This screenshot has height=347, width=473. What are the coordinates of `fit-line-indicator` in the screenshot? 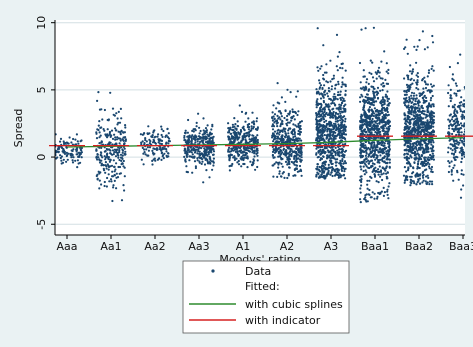 It's located at (261, 141).